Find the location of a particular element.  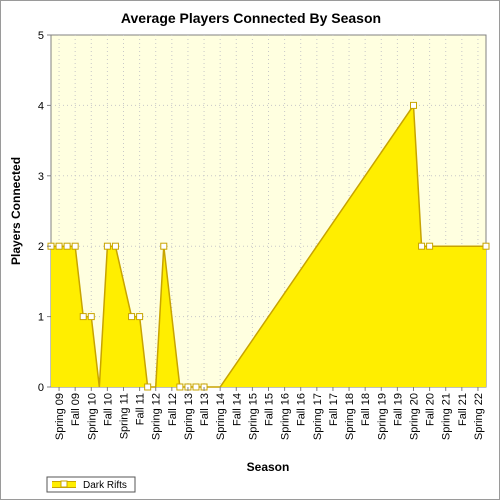

x-tick-label: Spring 18 is located at coordinates (350, 416).